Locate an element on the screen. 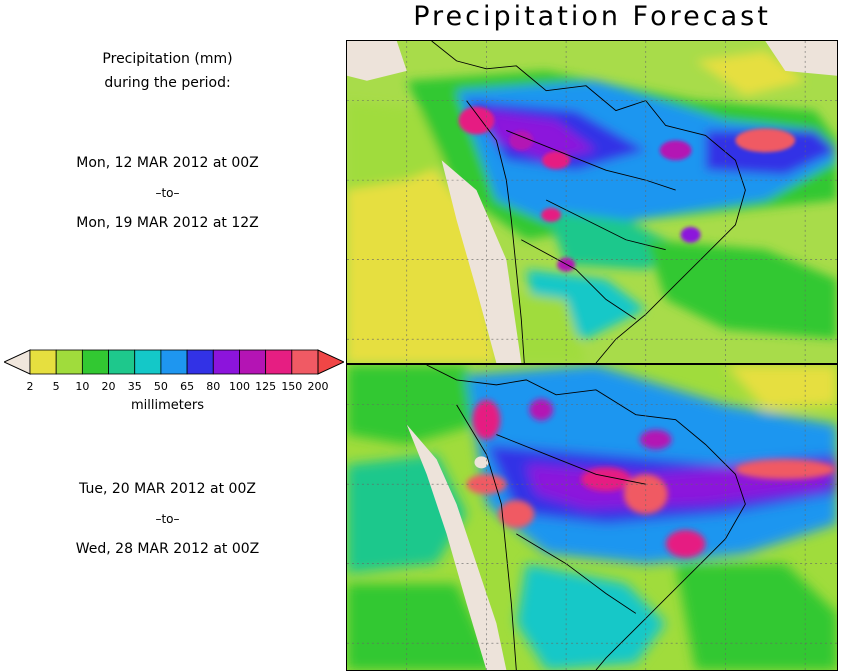  period2-start: Tue, 20 MAR 2012 at 00Z is located at coordinates (167, 489).